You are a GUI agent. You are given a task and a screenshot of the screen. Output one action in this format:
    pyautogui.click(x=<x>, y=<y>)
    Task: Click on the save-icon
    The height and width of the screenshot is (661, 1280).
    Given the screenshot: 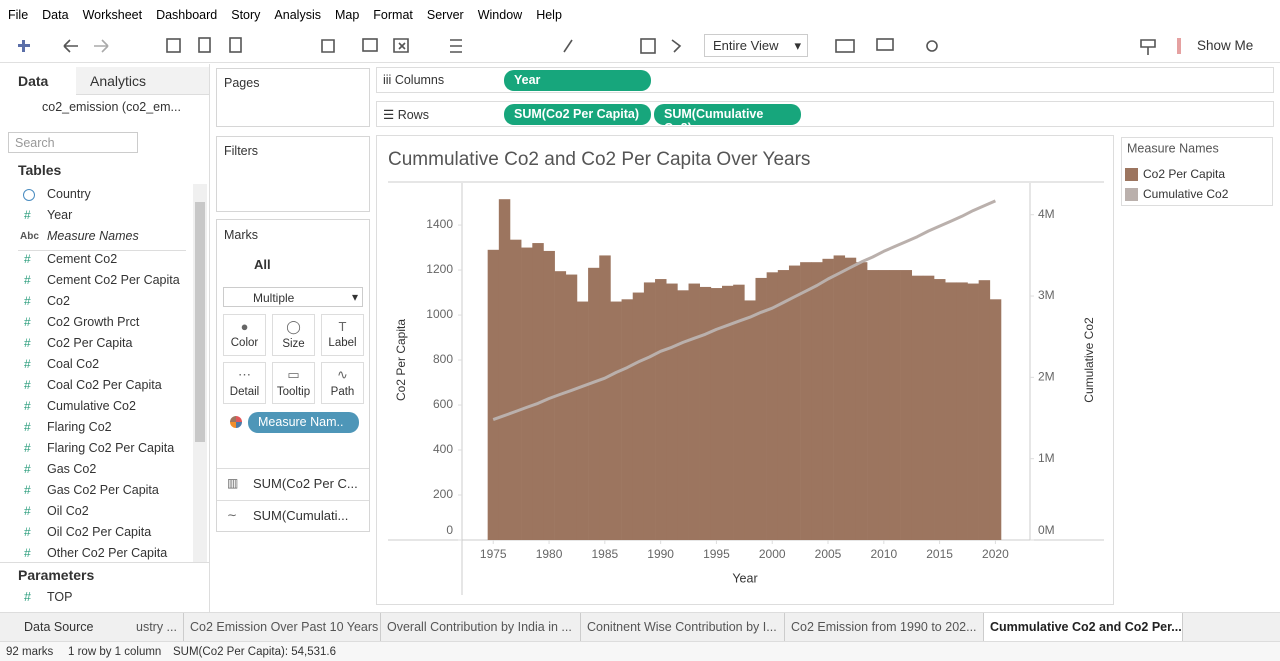 What is the action you would take?
    pyautogui.click(x=173, y=45)
    